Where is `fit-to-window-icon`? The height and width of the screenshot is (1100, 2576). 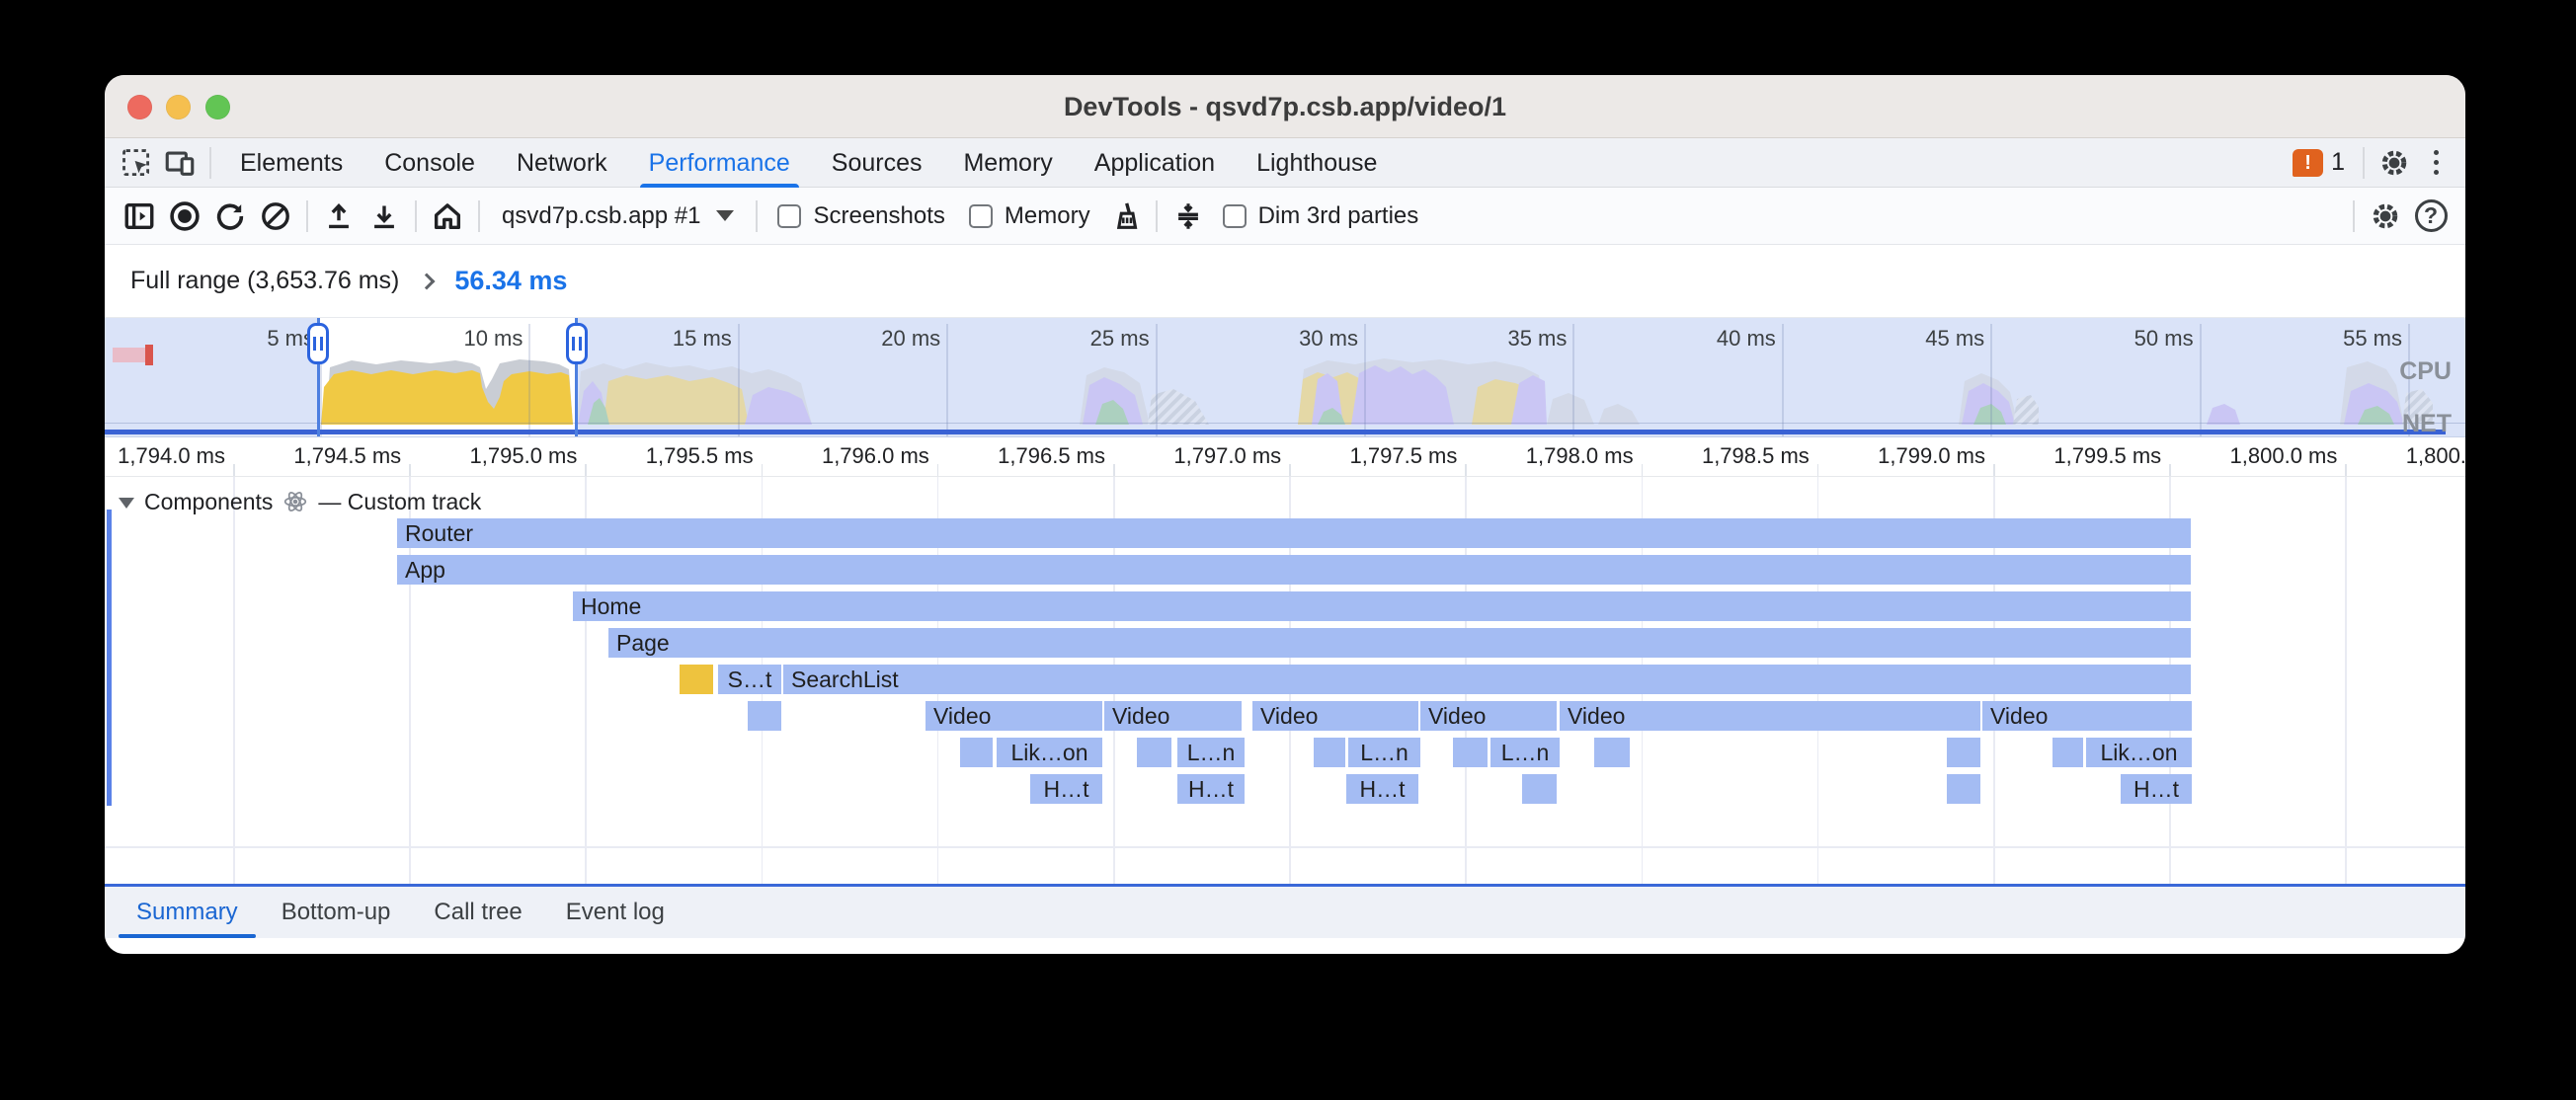 fit-to-window-icon is located at coordinates (1188, 216).